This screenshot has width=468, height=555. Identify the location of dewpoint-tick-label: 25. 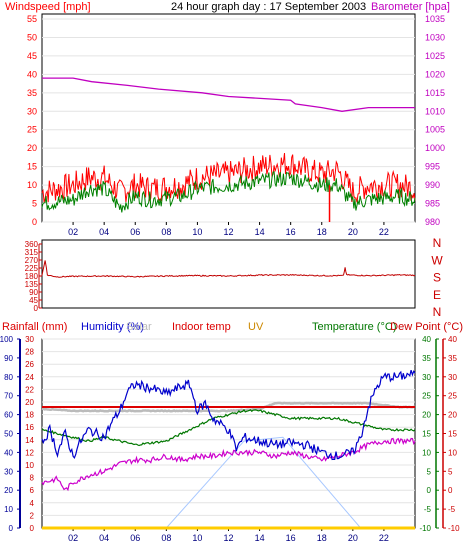
(452, 396).